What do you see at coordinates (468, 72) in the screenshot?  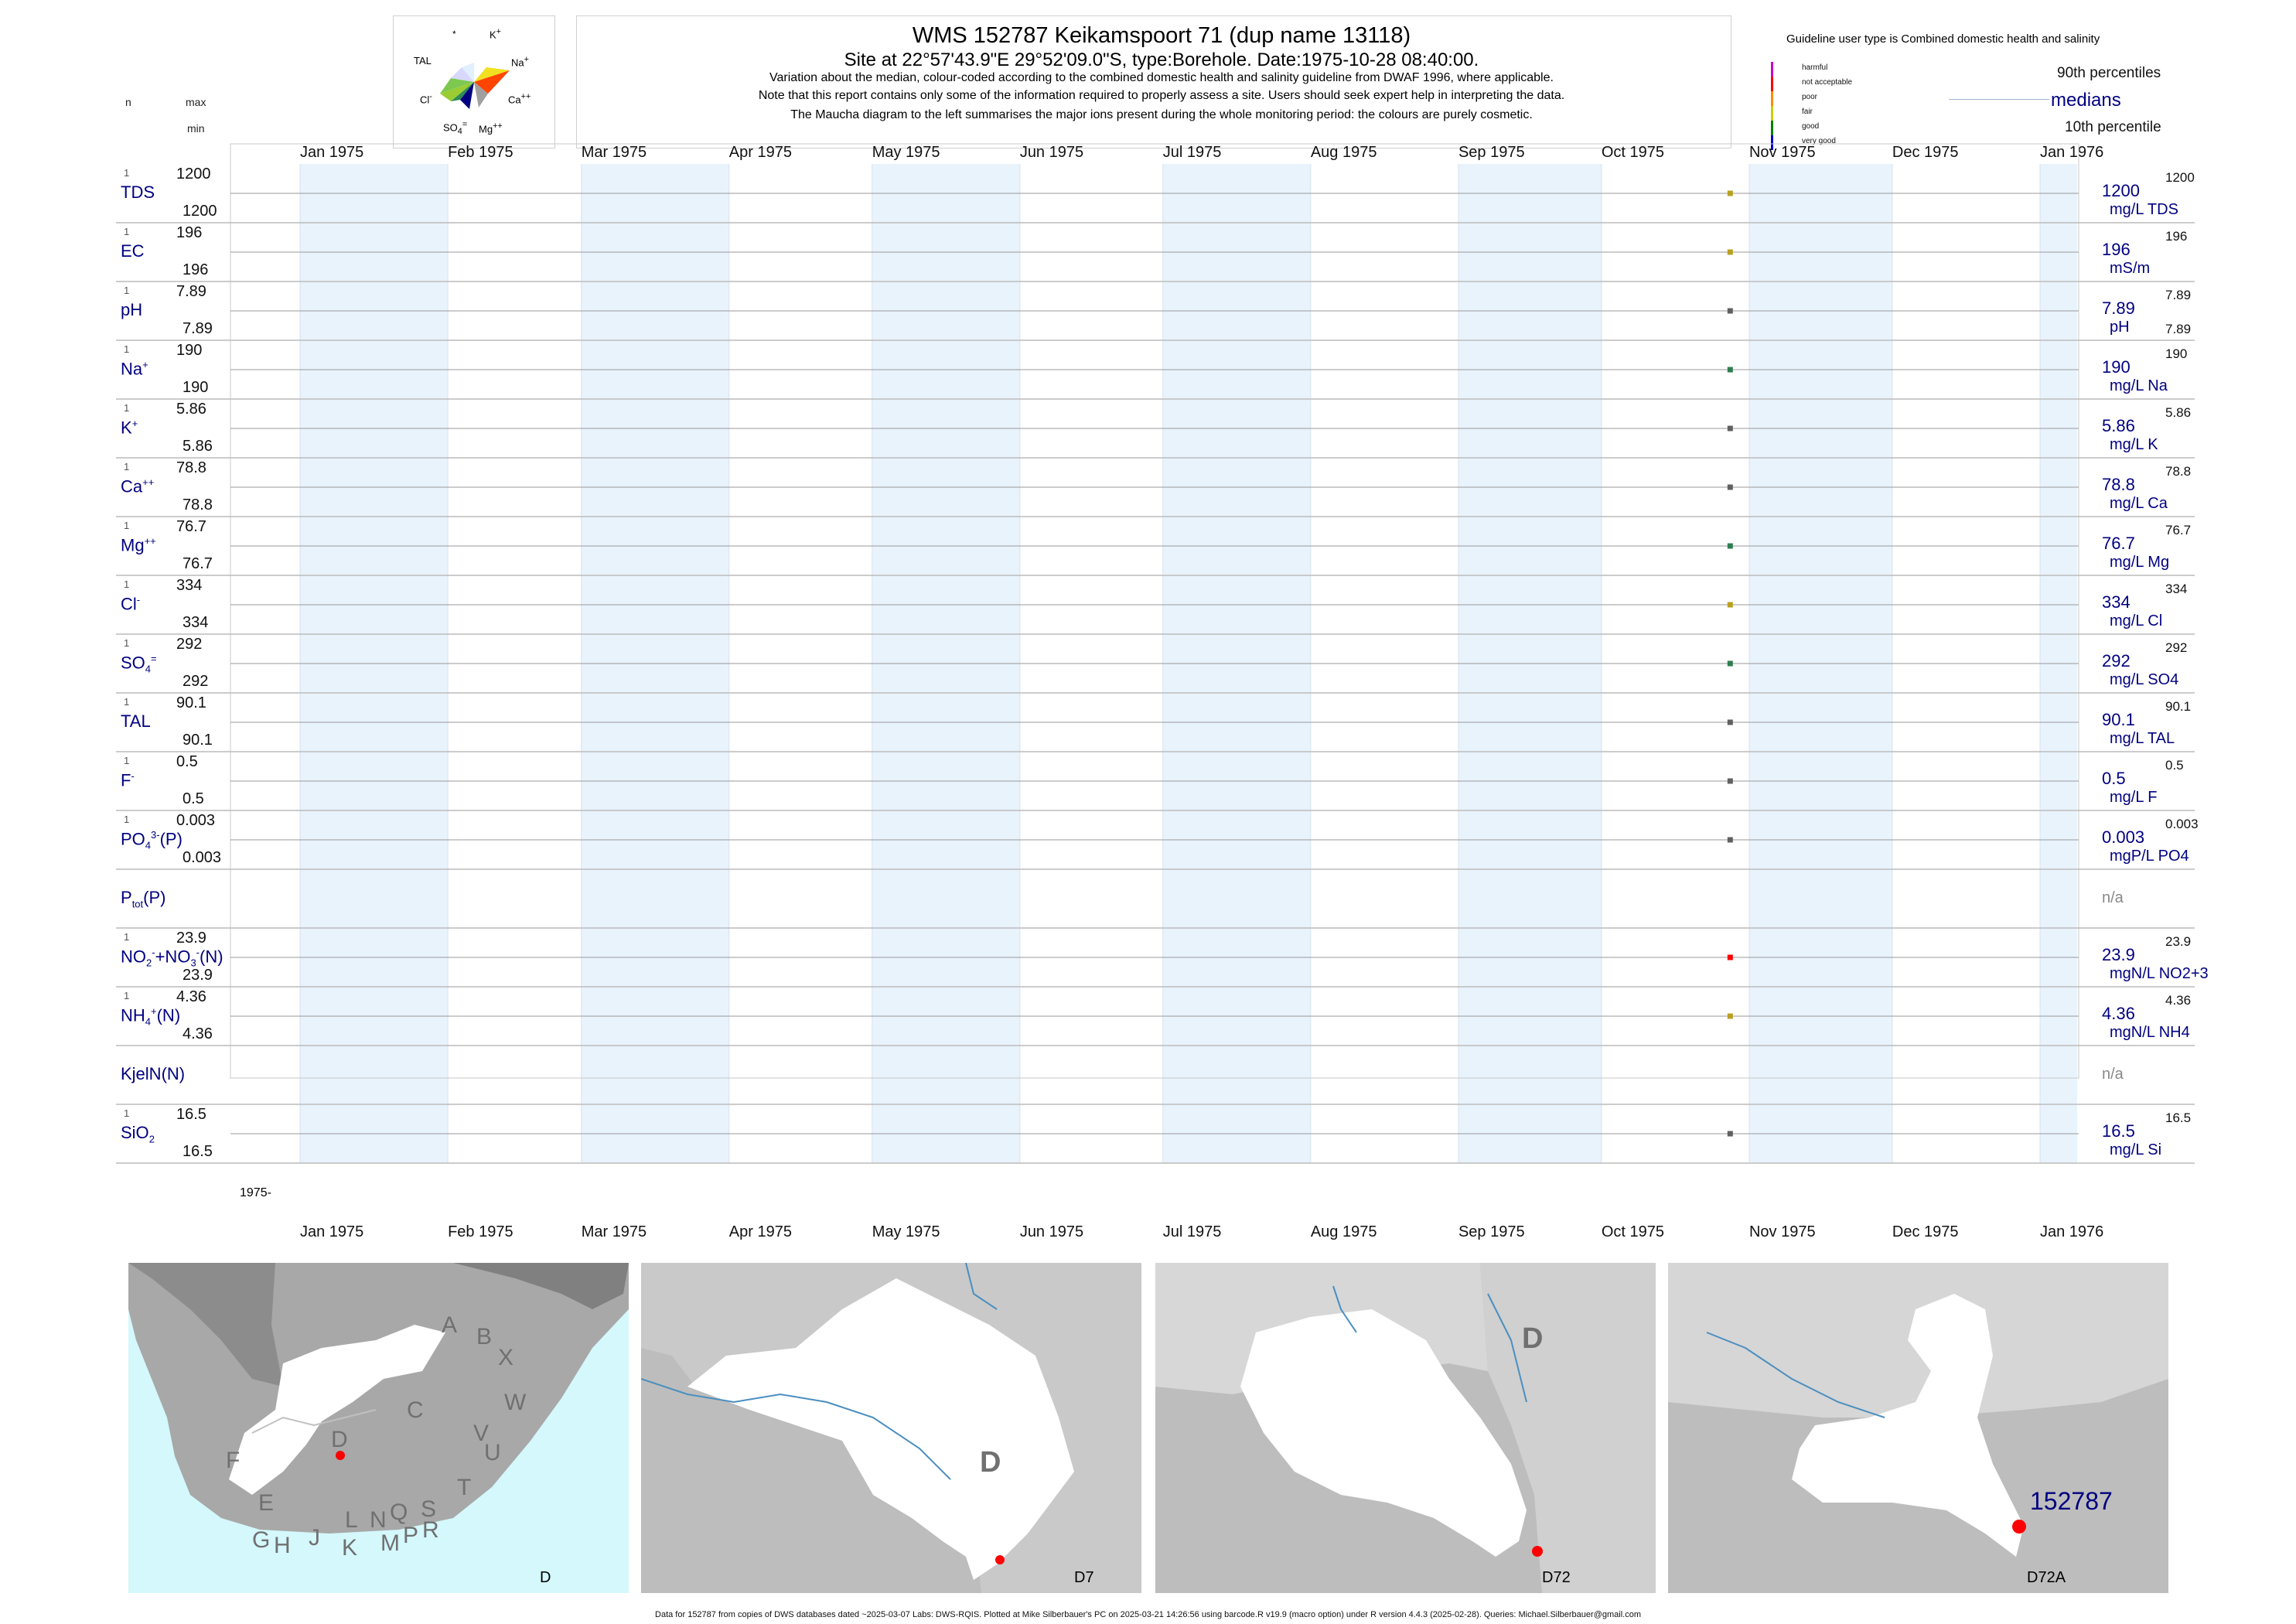 I see `maucha-k-segment` at bounding box center [468, 72].